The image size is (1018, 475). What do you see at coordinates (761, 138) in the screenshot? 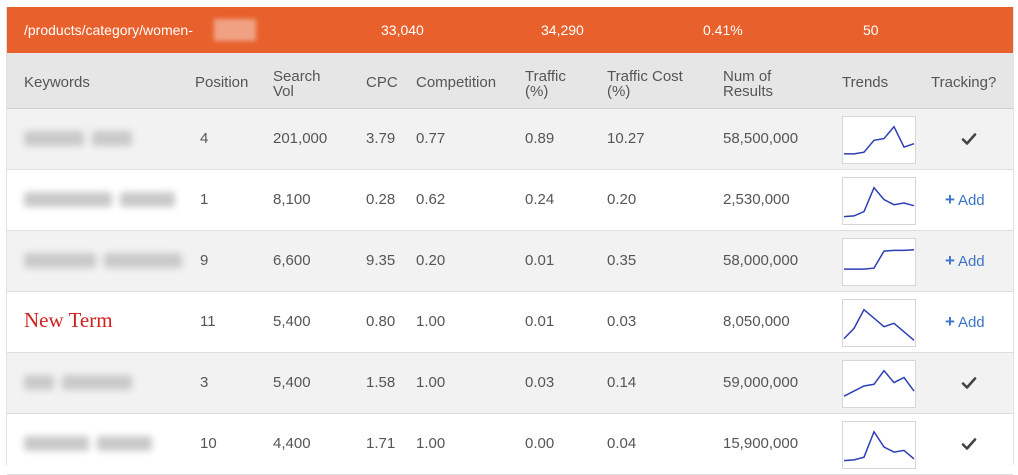
I see `num-results-cell: 58,500,000` at bounding box center [761, 138].